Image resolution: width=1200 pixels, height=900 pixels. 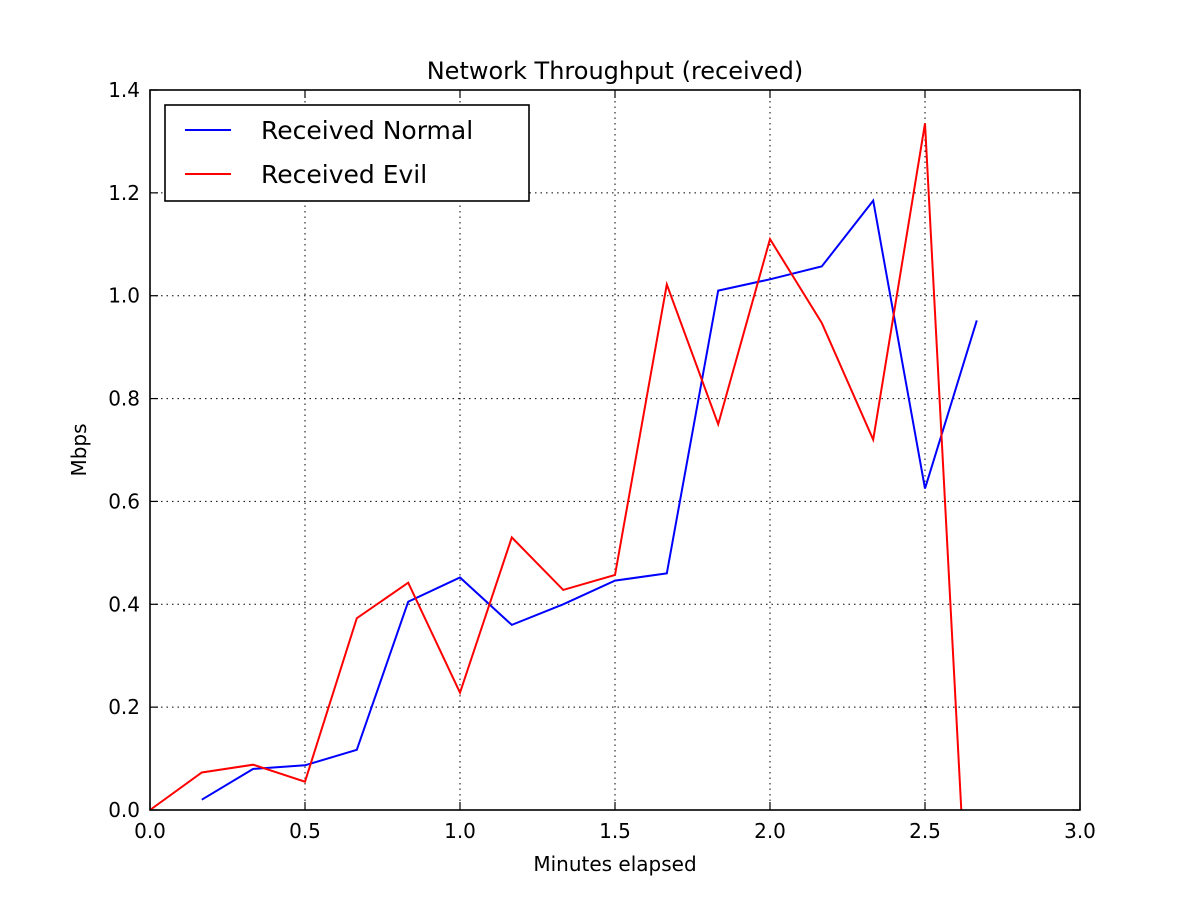 What do you see at coordinates (615, 71) in the screenshot?
I see `chart-title: Network Throughput (received)` at bounding box center [615, 71].